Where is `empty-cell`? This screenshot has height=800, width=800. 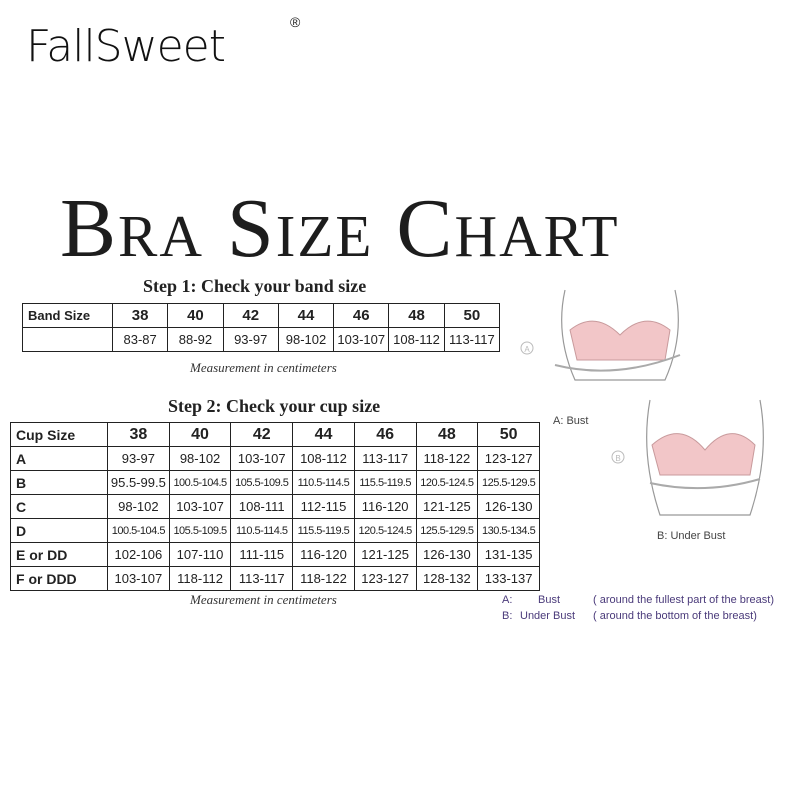
empty-cell is located at coordinates (67, 339).